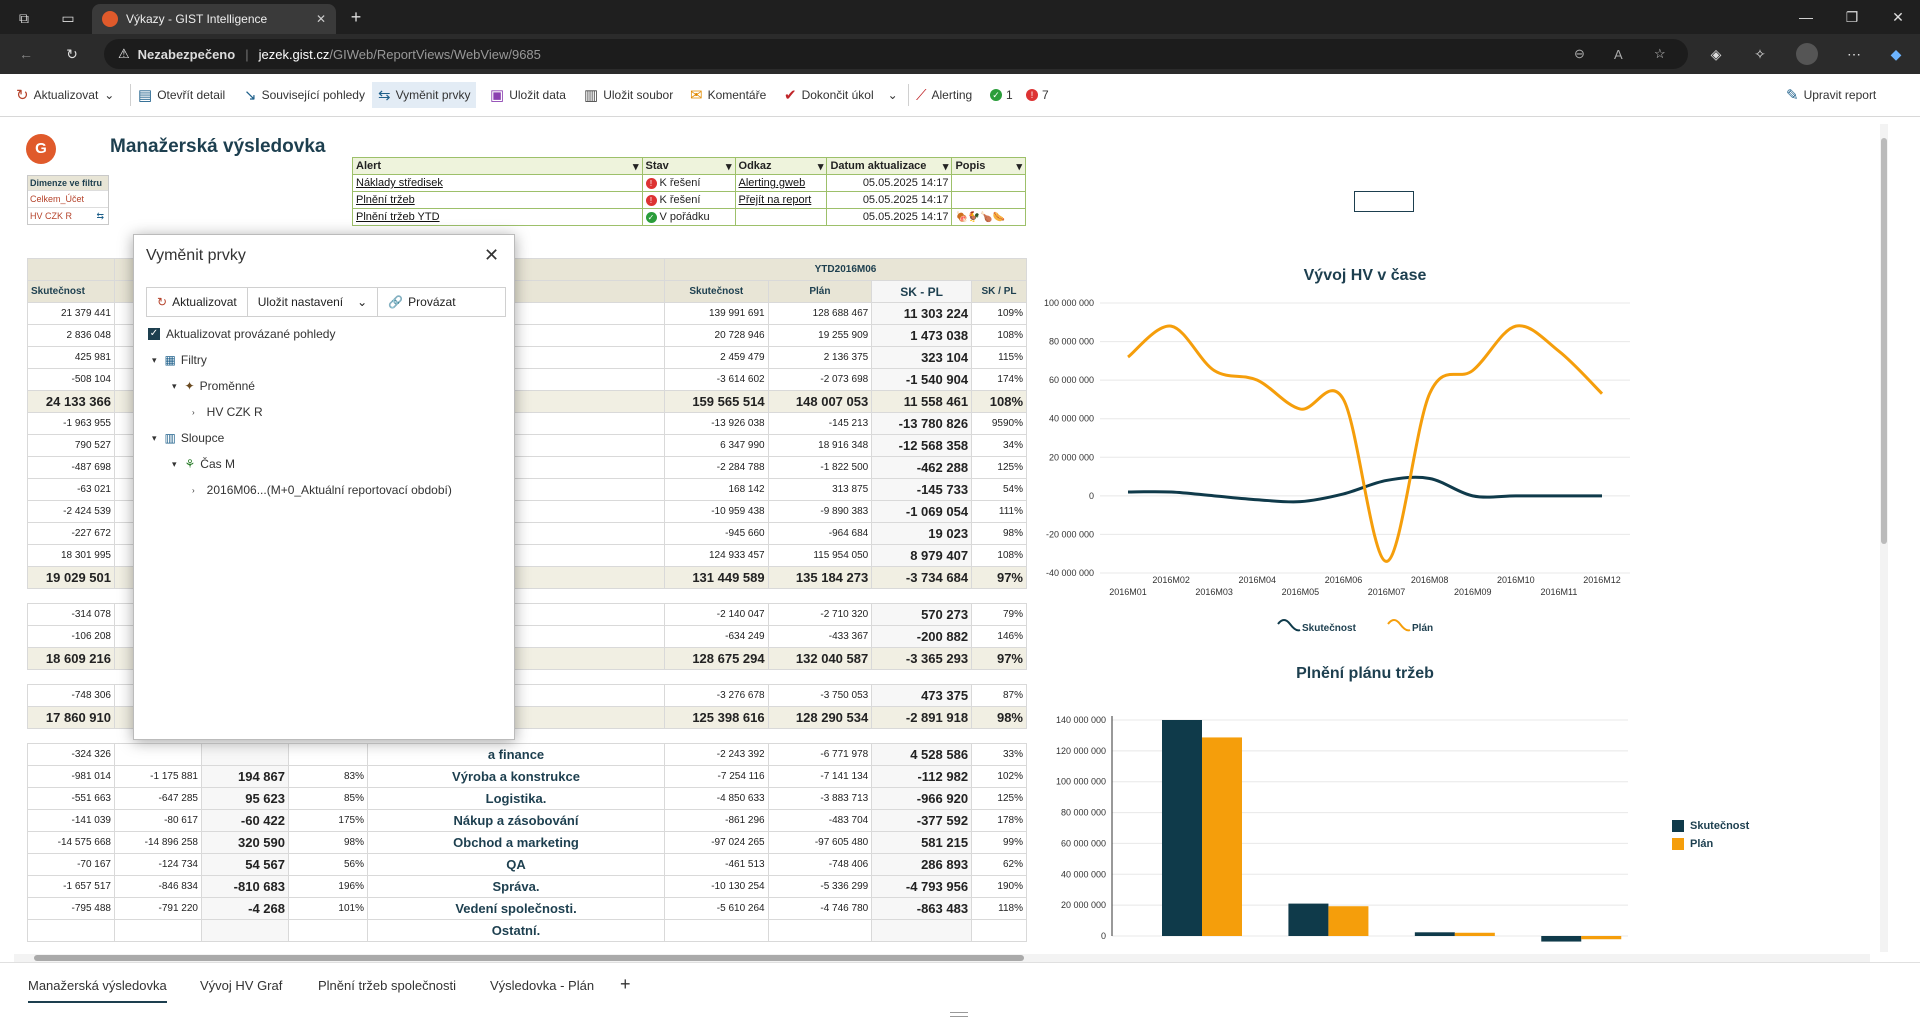  Describe the element at coordinates (922, 615) in the screenshot. I see `diff-cell: 570 273` at that location.